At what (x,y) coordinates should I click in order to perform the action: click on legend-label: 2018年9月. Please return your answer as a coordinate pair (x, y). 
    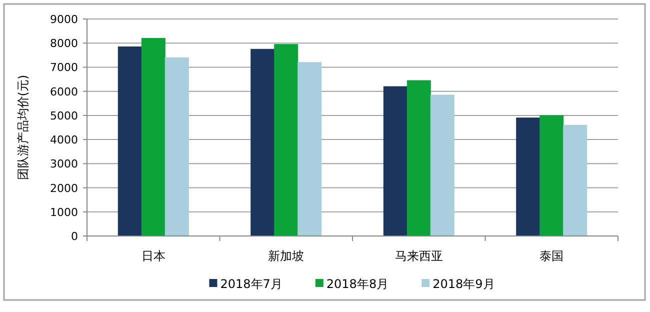
    Looking at the image, I should click on (463, 284).